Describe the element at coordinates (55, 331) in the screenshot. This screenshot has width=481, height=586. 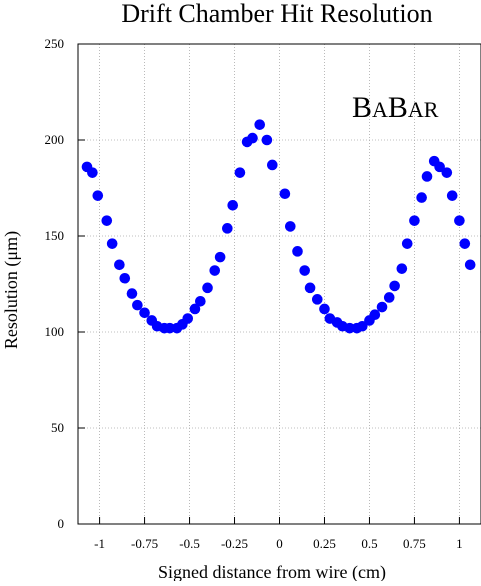
I see `y-tick-label: 100` at that location.